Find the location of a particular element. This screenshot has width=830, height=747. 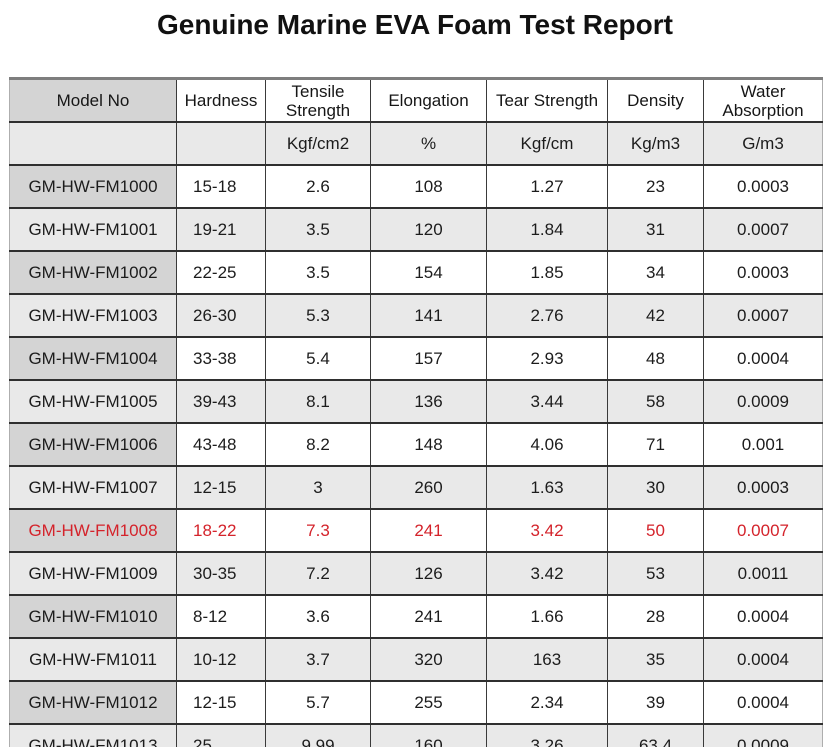

cell-density: 58 is located at coordinates (655, 401).